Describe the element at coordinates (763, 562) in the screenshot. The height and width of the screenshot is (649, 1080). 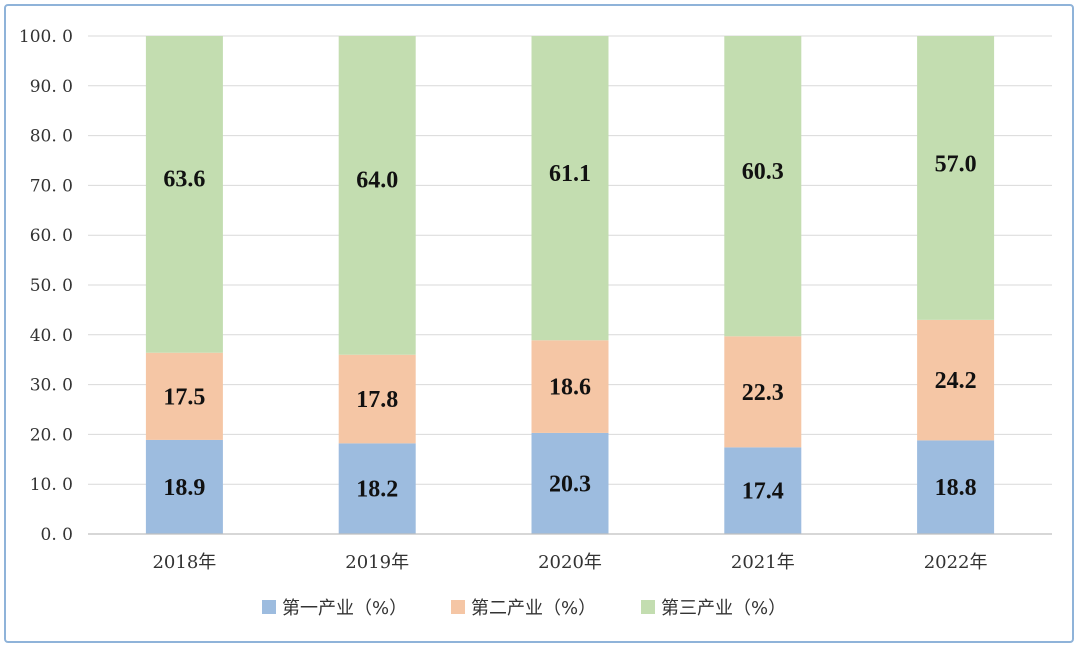
I see `x-tick-label: 2021年` at that location.